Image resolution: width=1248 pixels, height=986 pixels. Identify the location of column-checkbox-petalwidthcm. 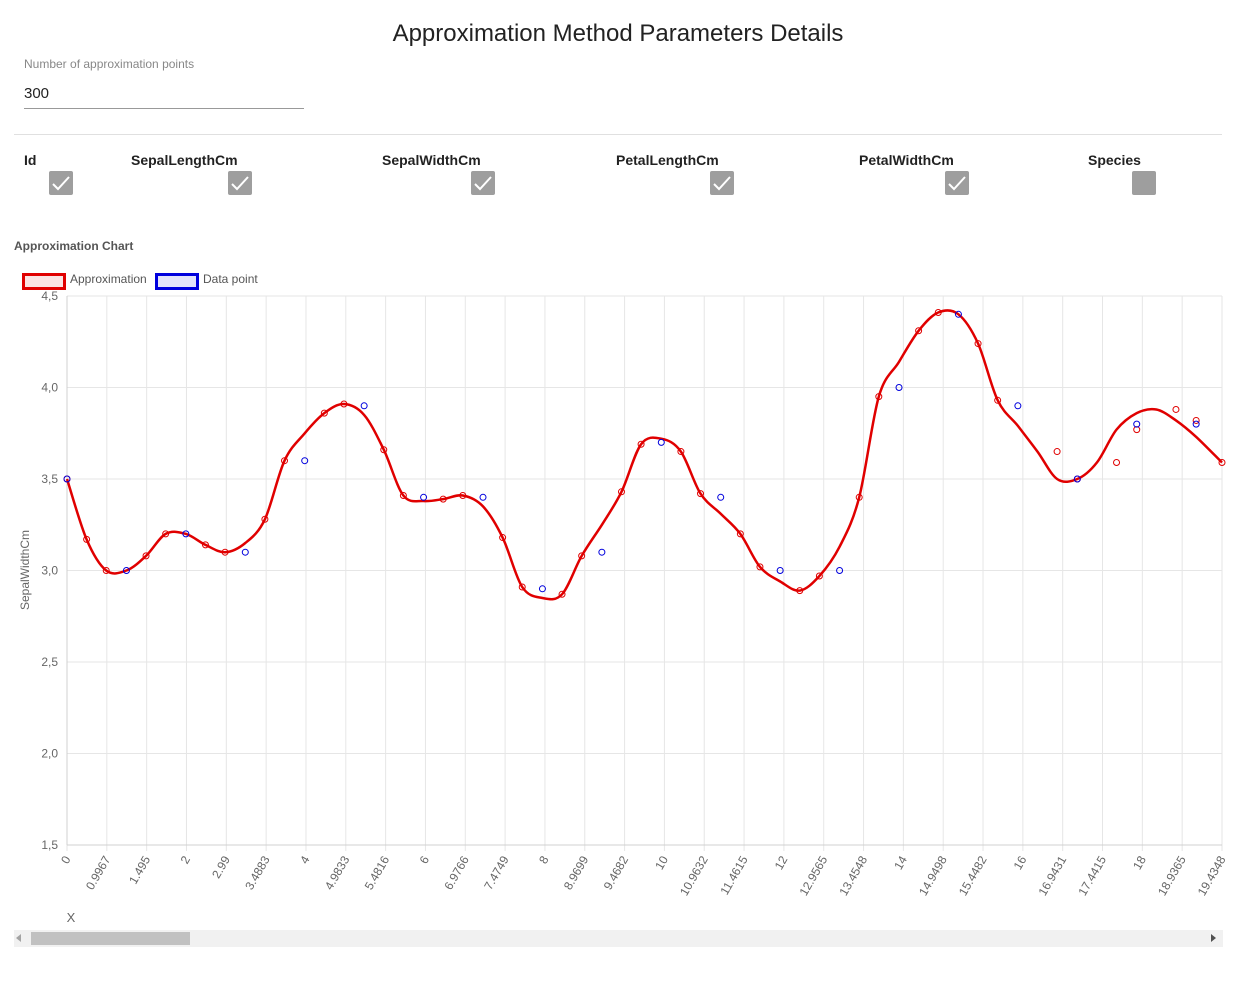
(957, 183).